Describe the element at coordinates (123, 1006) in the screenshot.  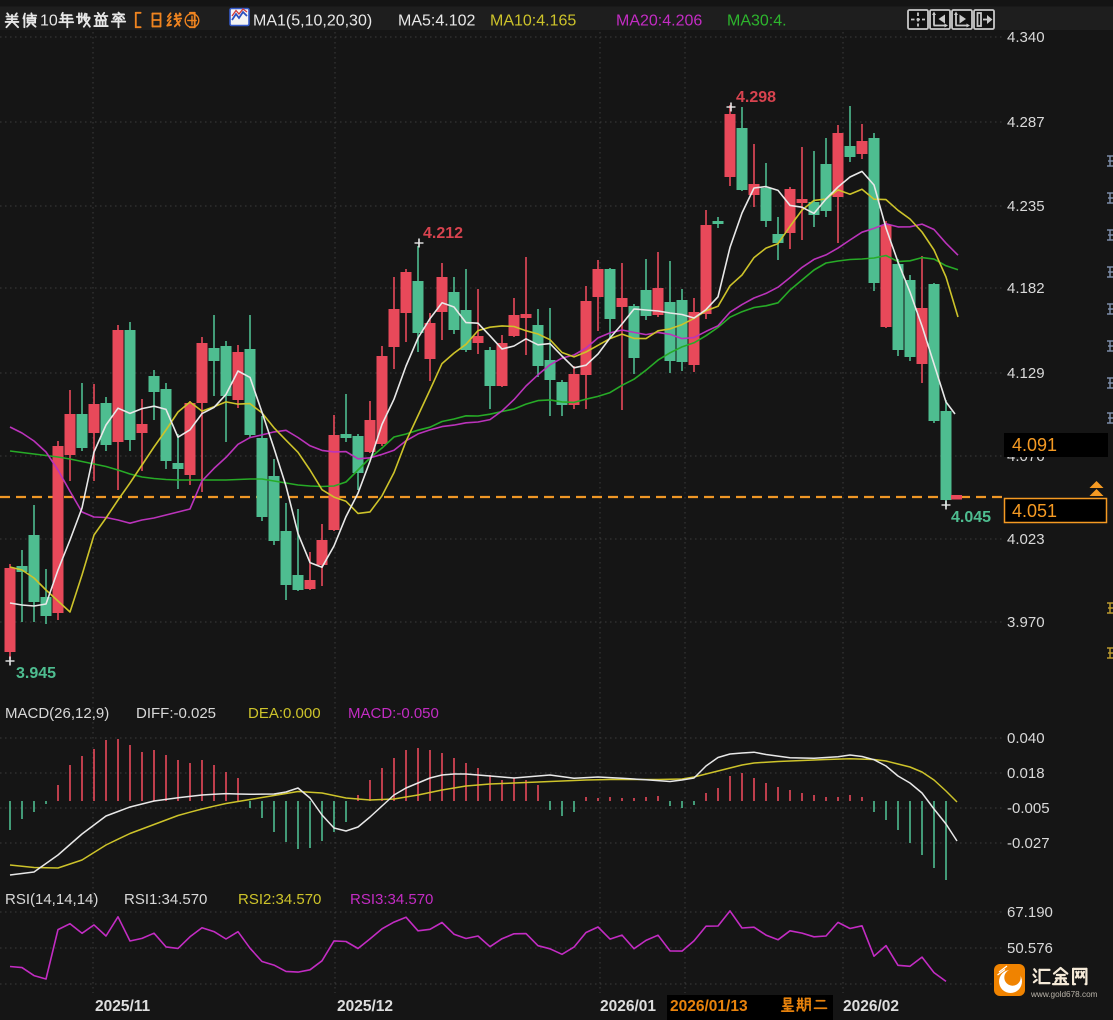
I see `svg-text: 2025/11` at that location.